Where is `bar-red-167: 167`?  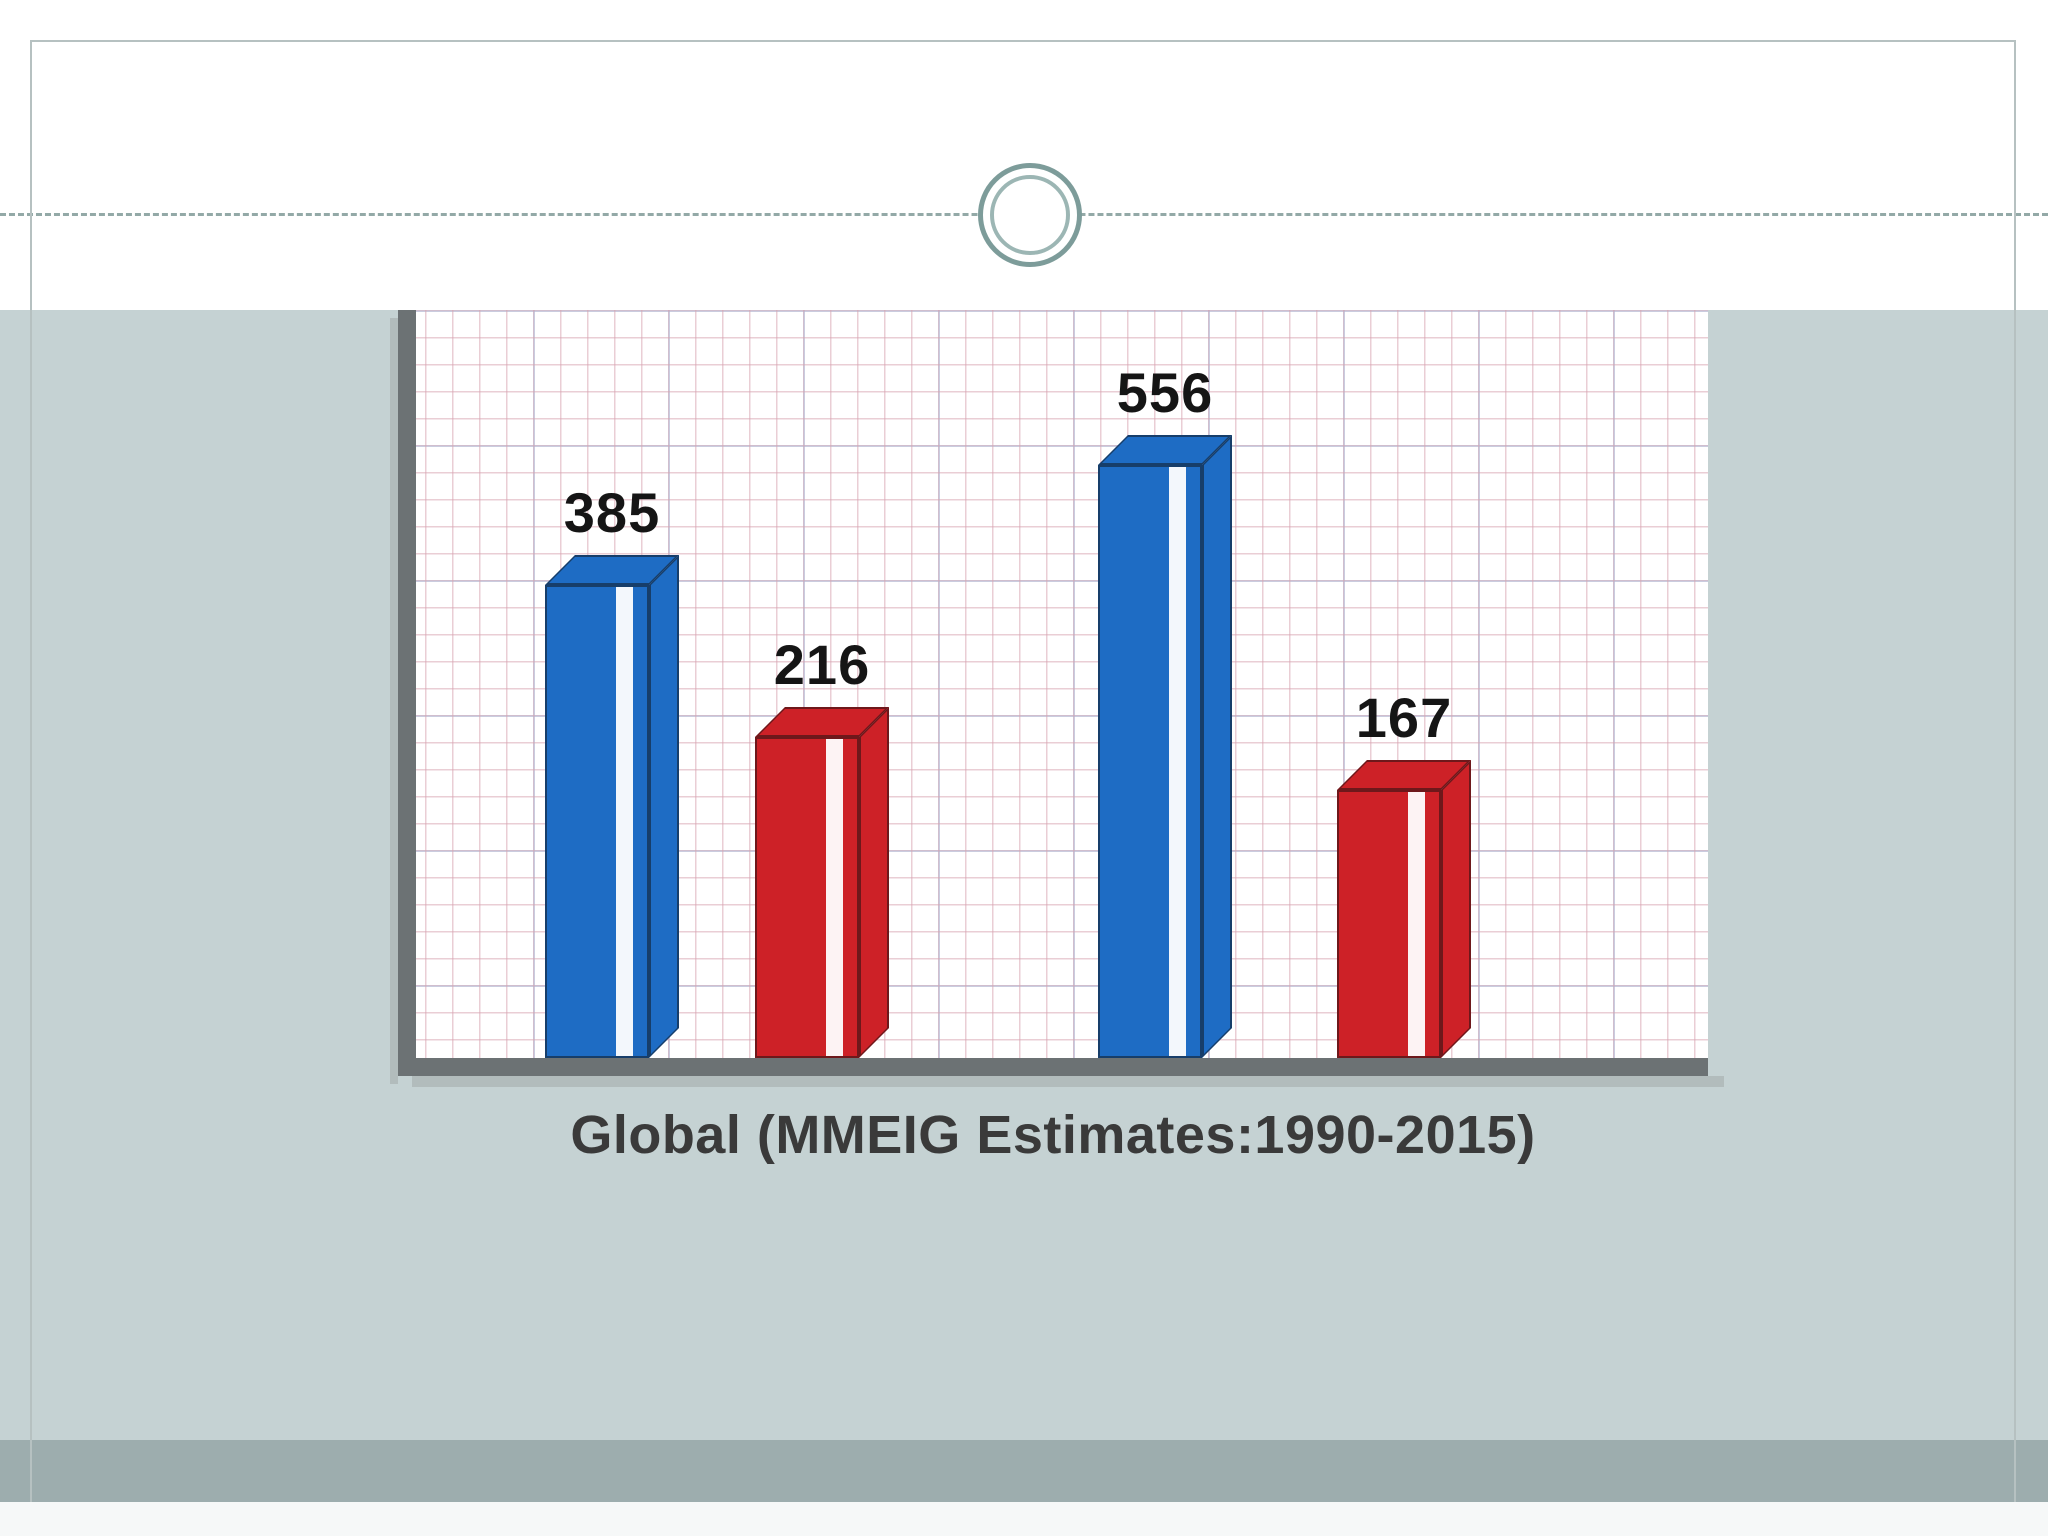
bar-red-167: 167 is located at coordinates (1404, 872).